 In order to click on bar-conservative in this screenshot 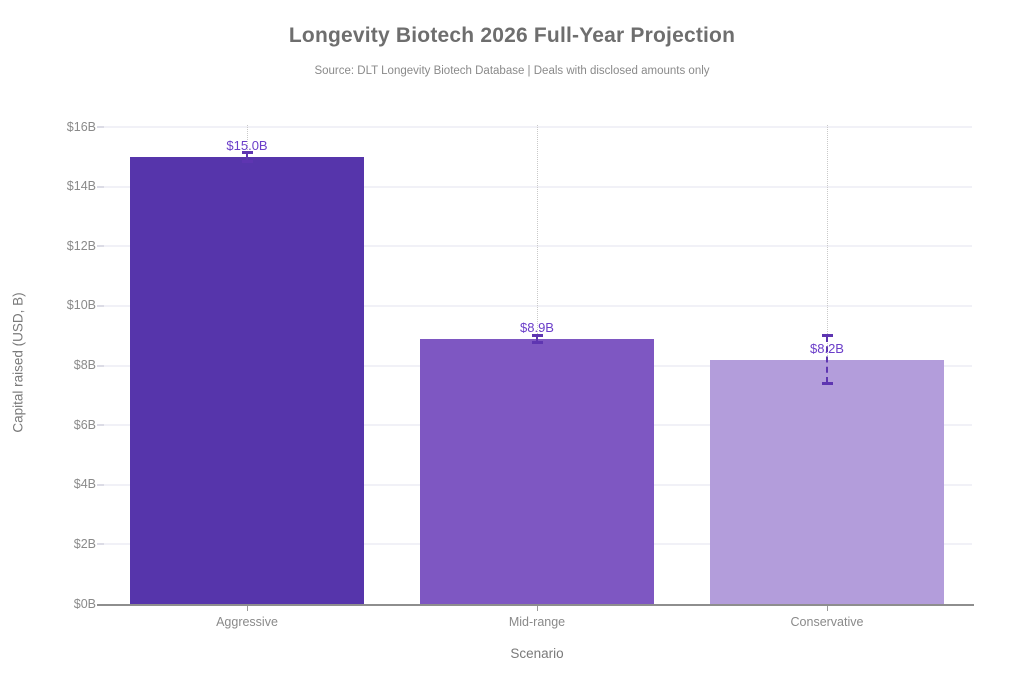, I will do `click(827, 481)`.